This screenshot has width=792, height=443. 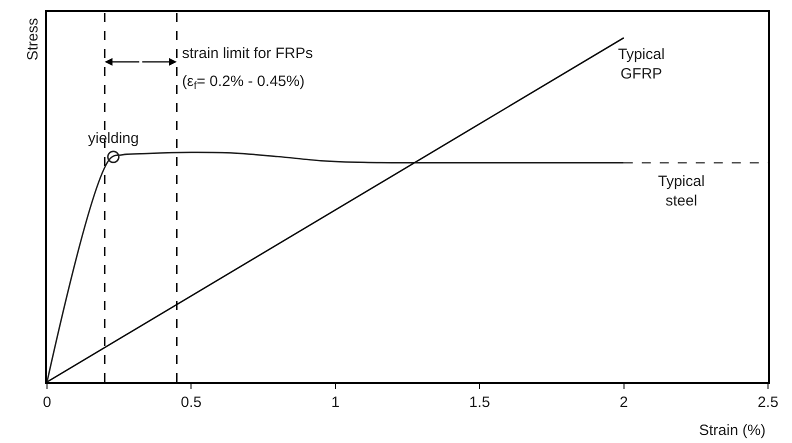 I want to click on annotation: (ε$_{f}$= 0.2% - 0.45%), so click(x=243, y=82).